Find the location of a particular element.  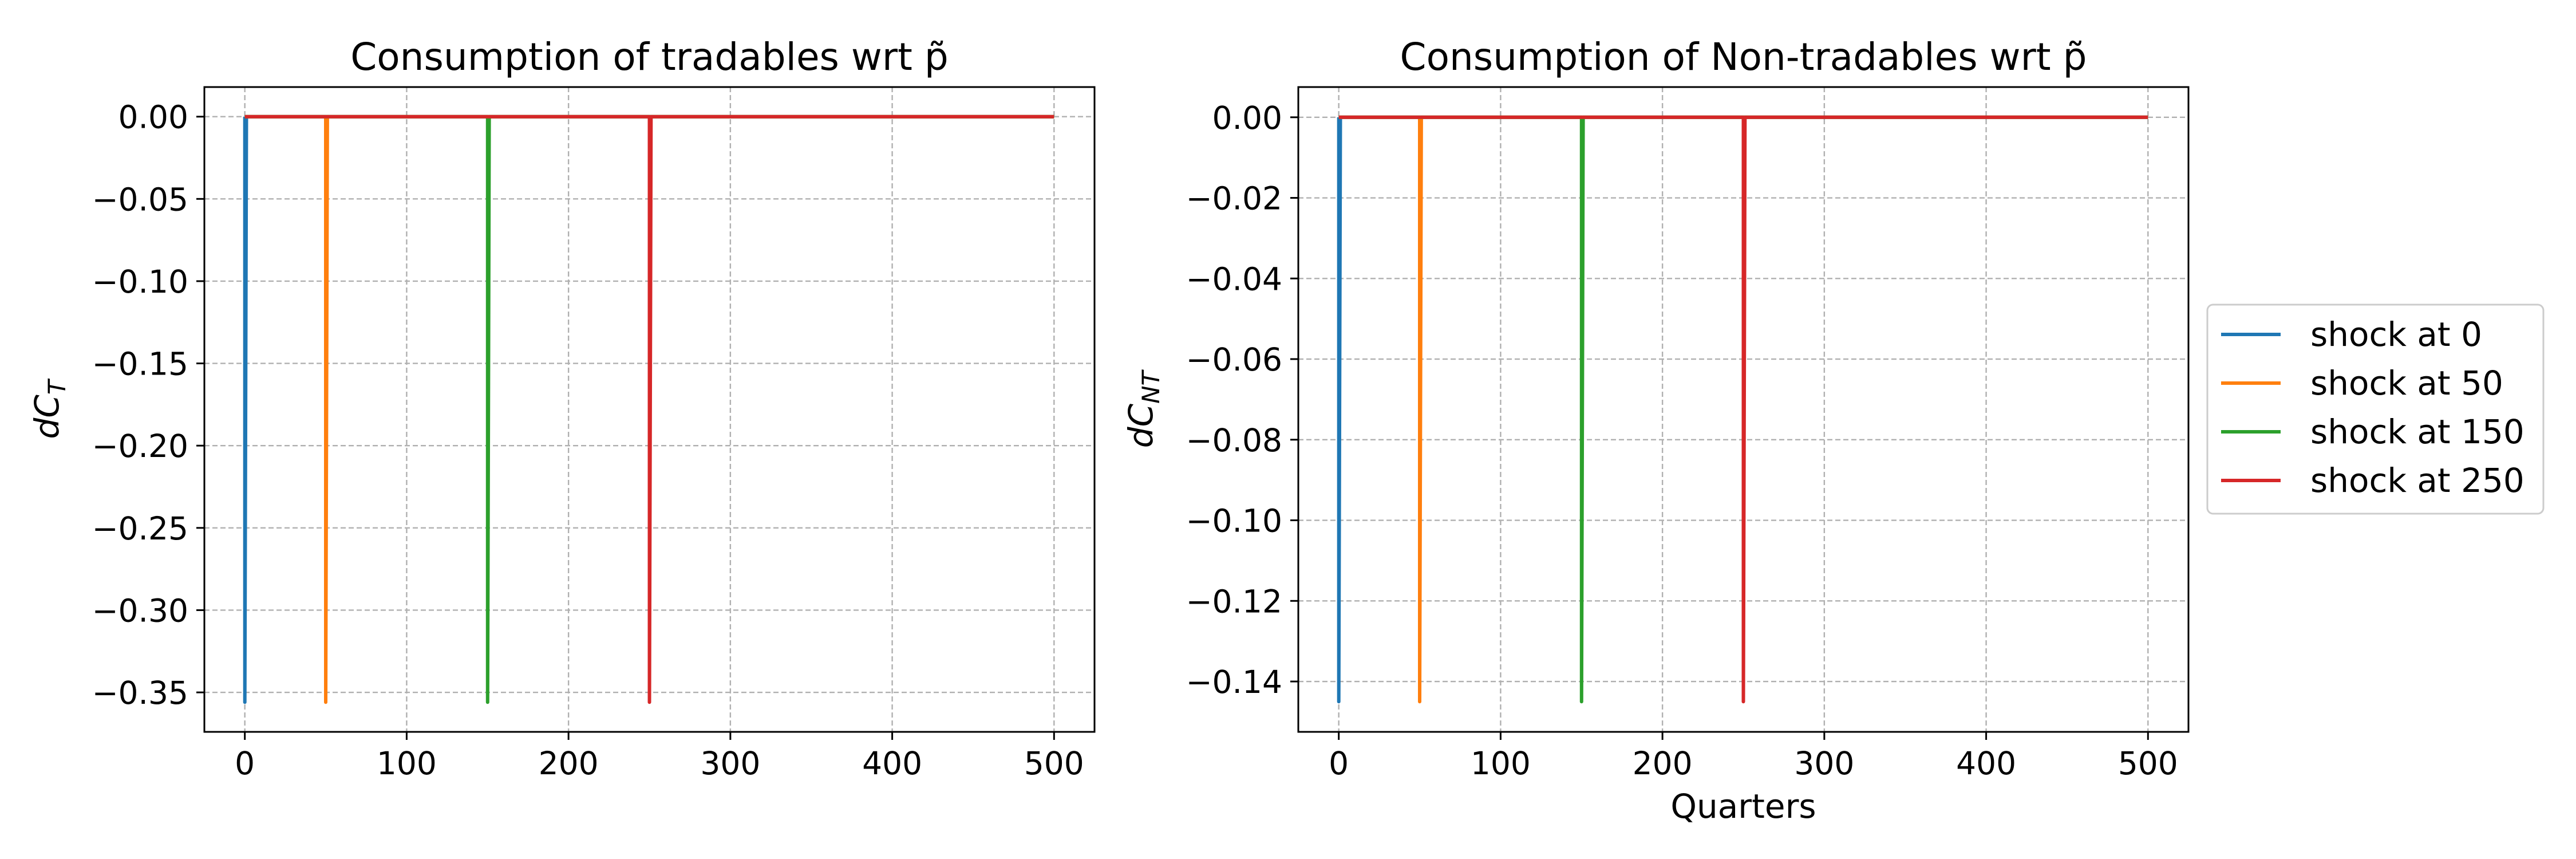

chart-title: Consumption of tradables wrt p̃ is located at coordinates (649, 57).